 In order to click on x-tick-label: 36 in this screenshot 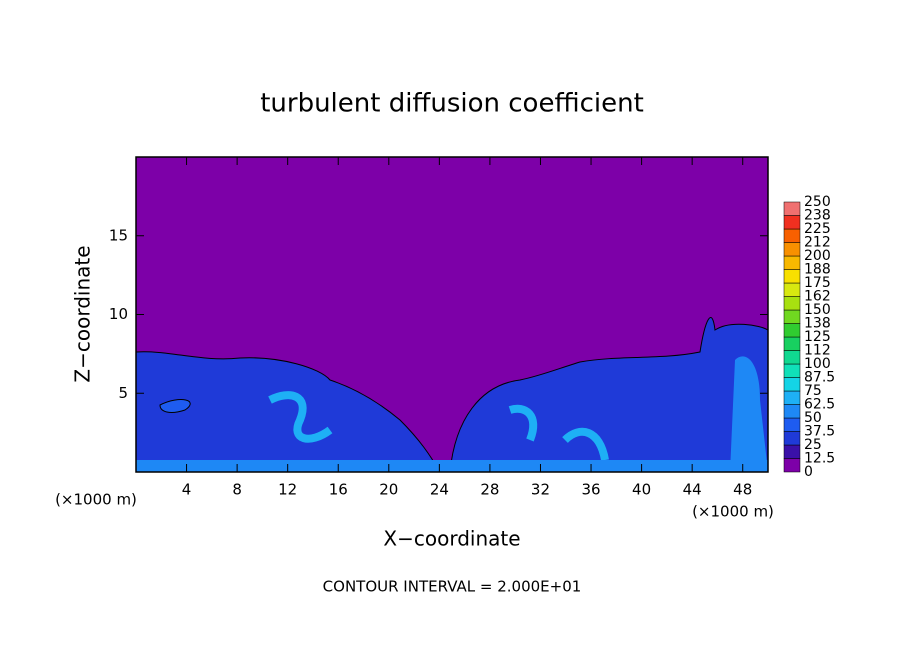, I will do `click(590, 490)`.